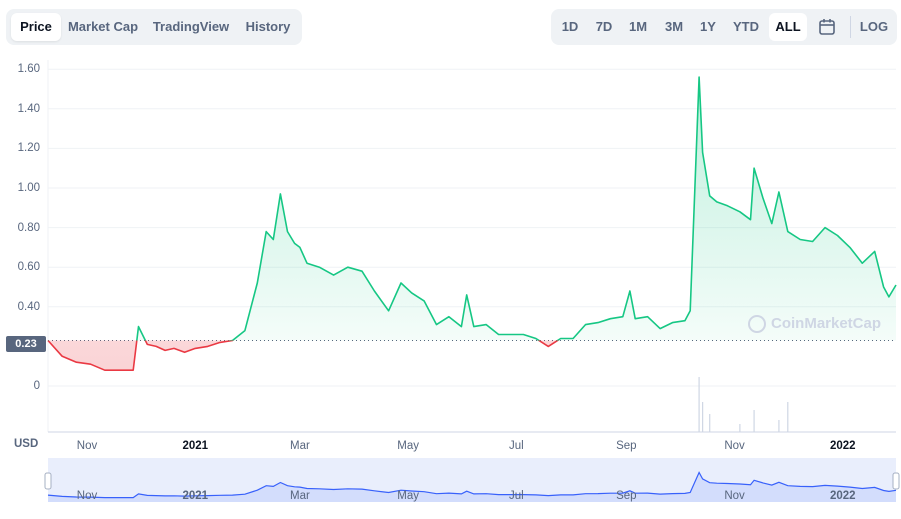  I want to click on x-tick-label: Jul, so click(516, 446).